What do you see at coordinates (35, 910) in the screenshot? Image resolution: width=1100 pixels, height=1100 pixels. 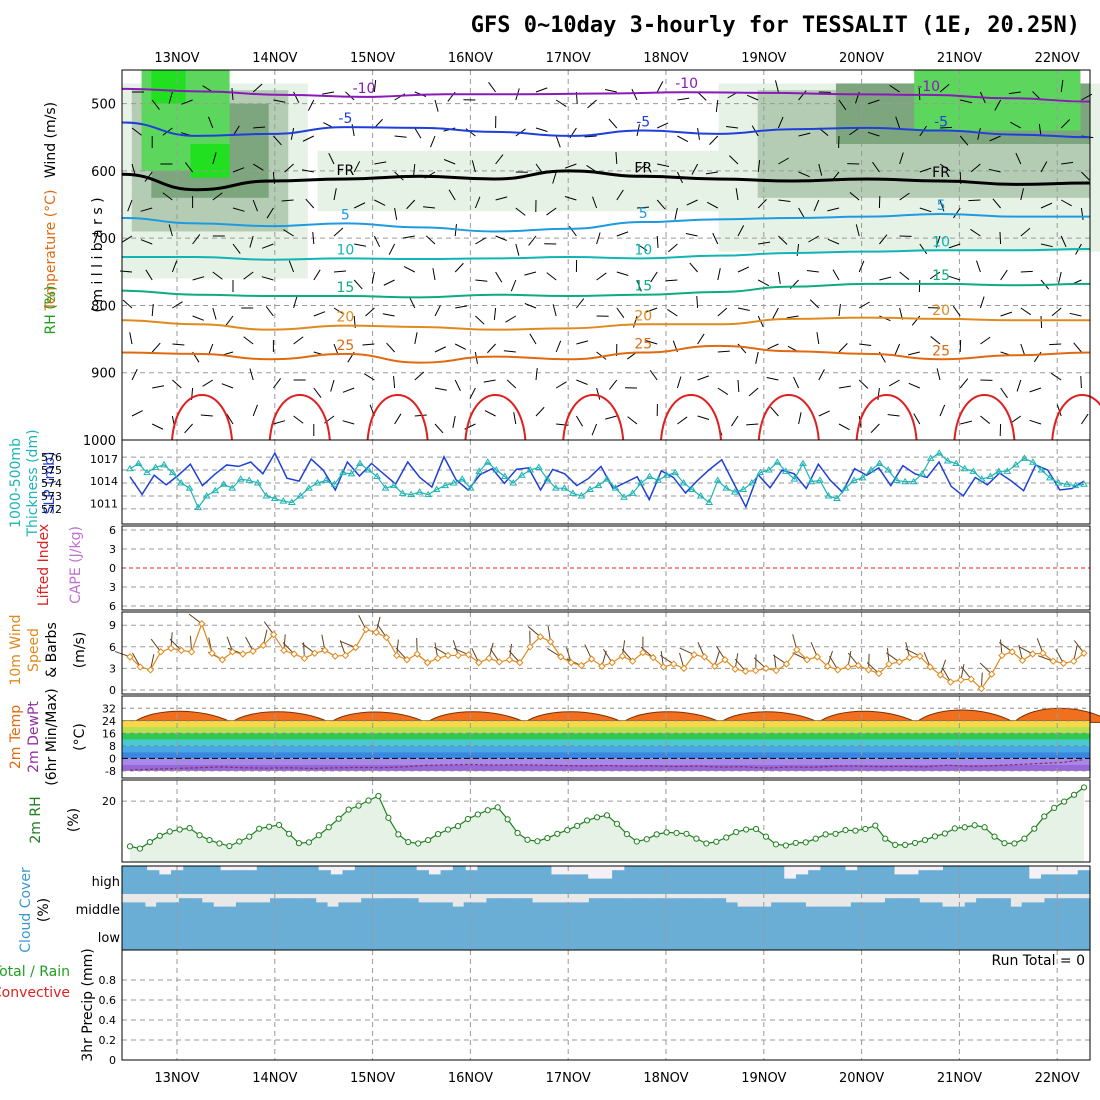 I see `cloud-ylabels: Cloud Cover (%)` at bounding box center [35, 910].